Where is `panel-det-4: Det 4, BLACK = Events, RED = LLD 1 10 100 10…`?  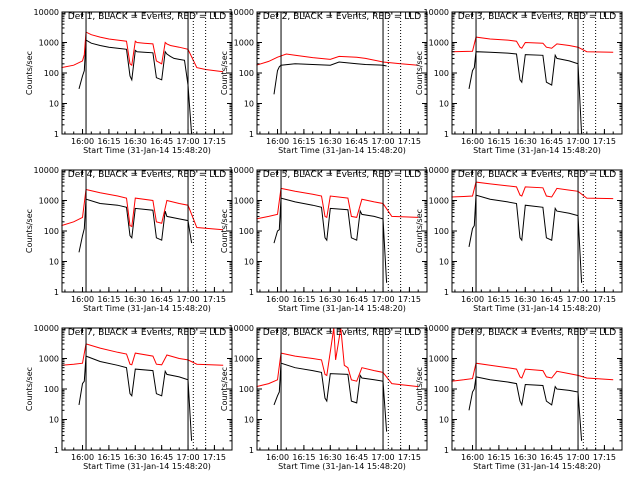
panel-det-4: Det 4, BLACK = Events, RED = LLD 1 10 100 10… is located at coordinates (129, 239).